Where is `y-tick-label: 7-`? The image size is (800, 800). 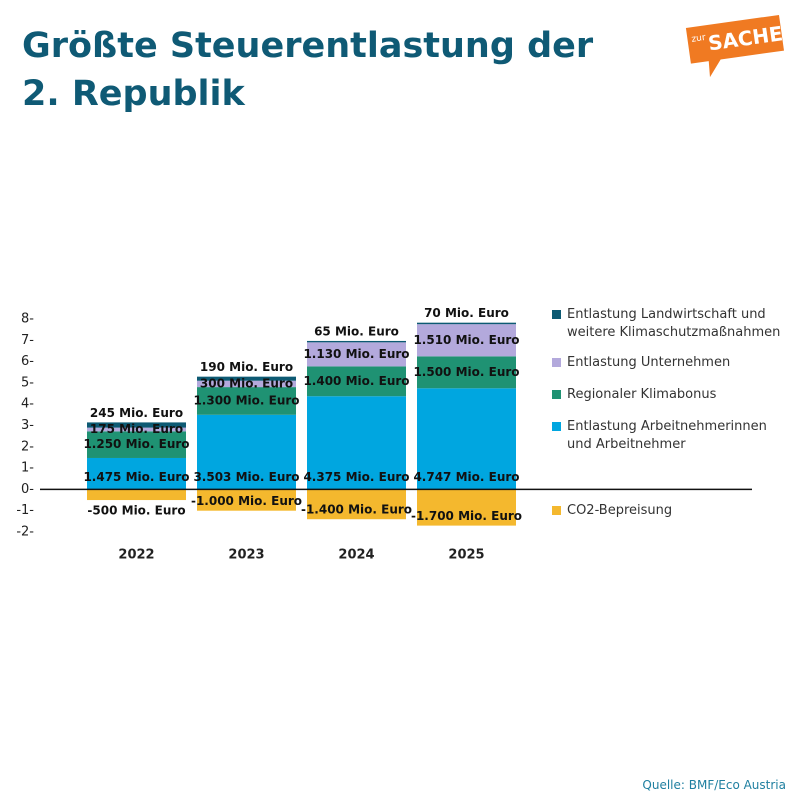
y-tick-label: 7- is located at coordinates (27, 340).